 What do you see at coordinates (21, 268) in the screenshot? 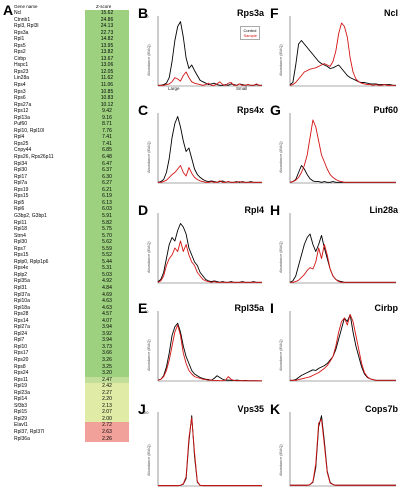
I see `gene-name-cell: Rps4x` at bounding box center [21, 268].